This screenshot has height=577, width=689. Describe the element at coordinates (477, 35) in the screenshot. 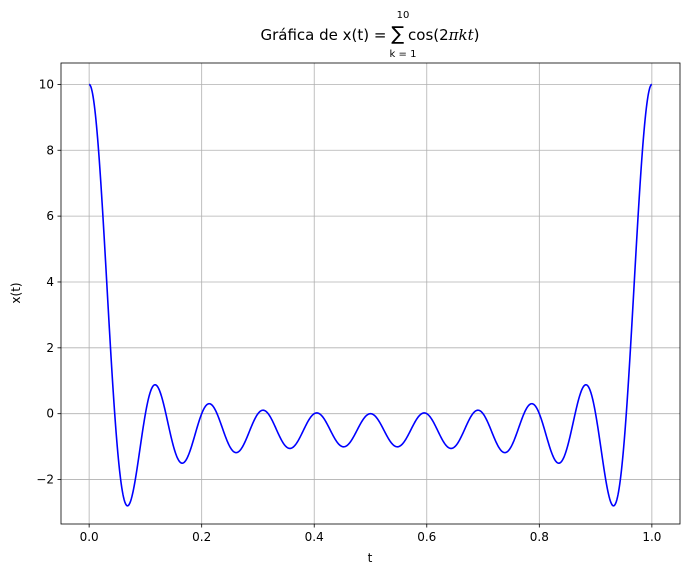

I see `title-func-close: )` at that location.